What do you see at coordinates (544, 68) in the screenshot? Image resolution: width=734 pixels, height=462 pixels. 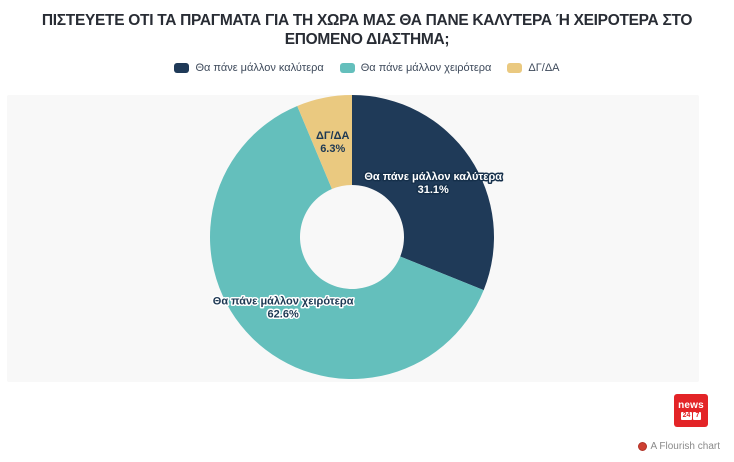 I see `legend-label-dontknow: ΔΓ/ΔΑ` at bounding box center [544, 68].